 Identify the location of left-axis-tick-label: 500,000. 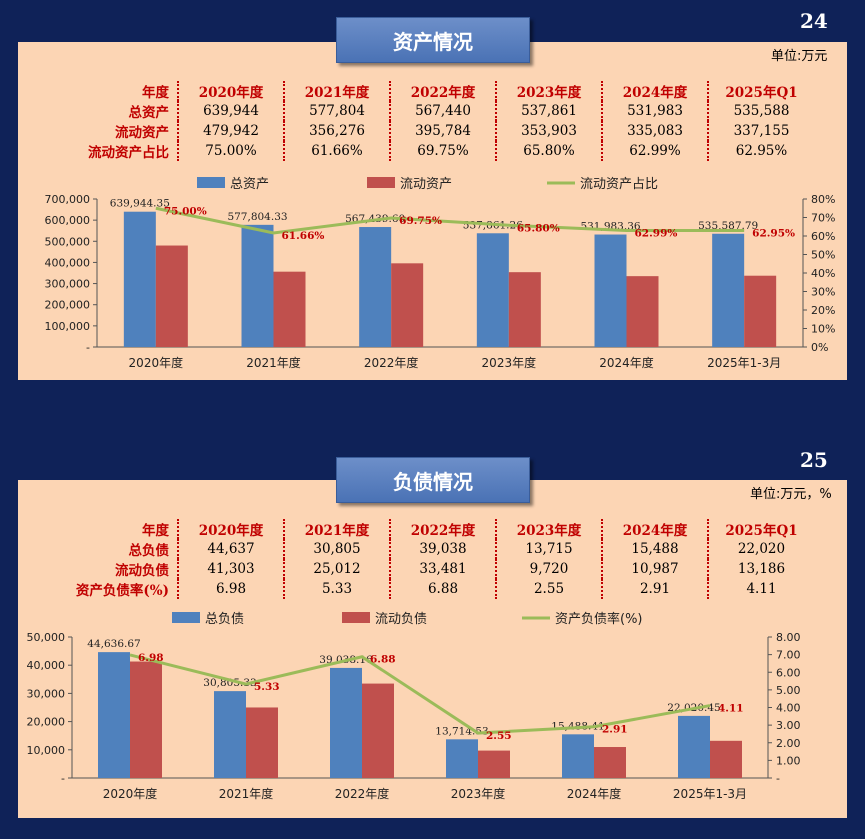
(68, 241).